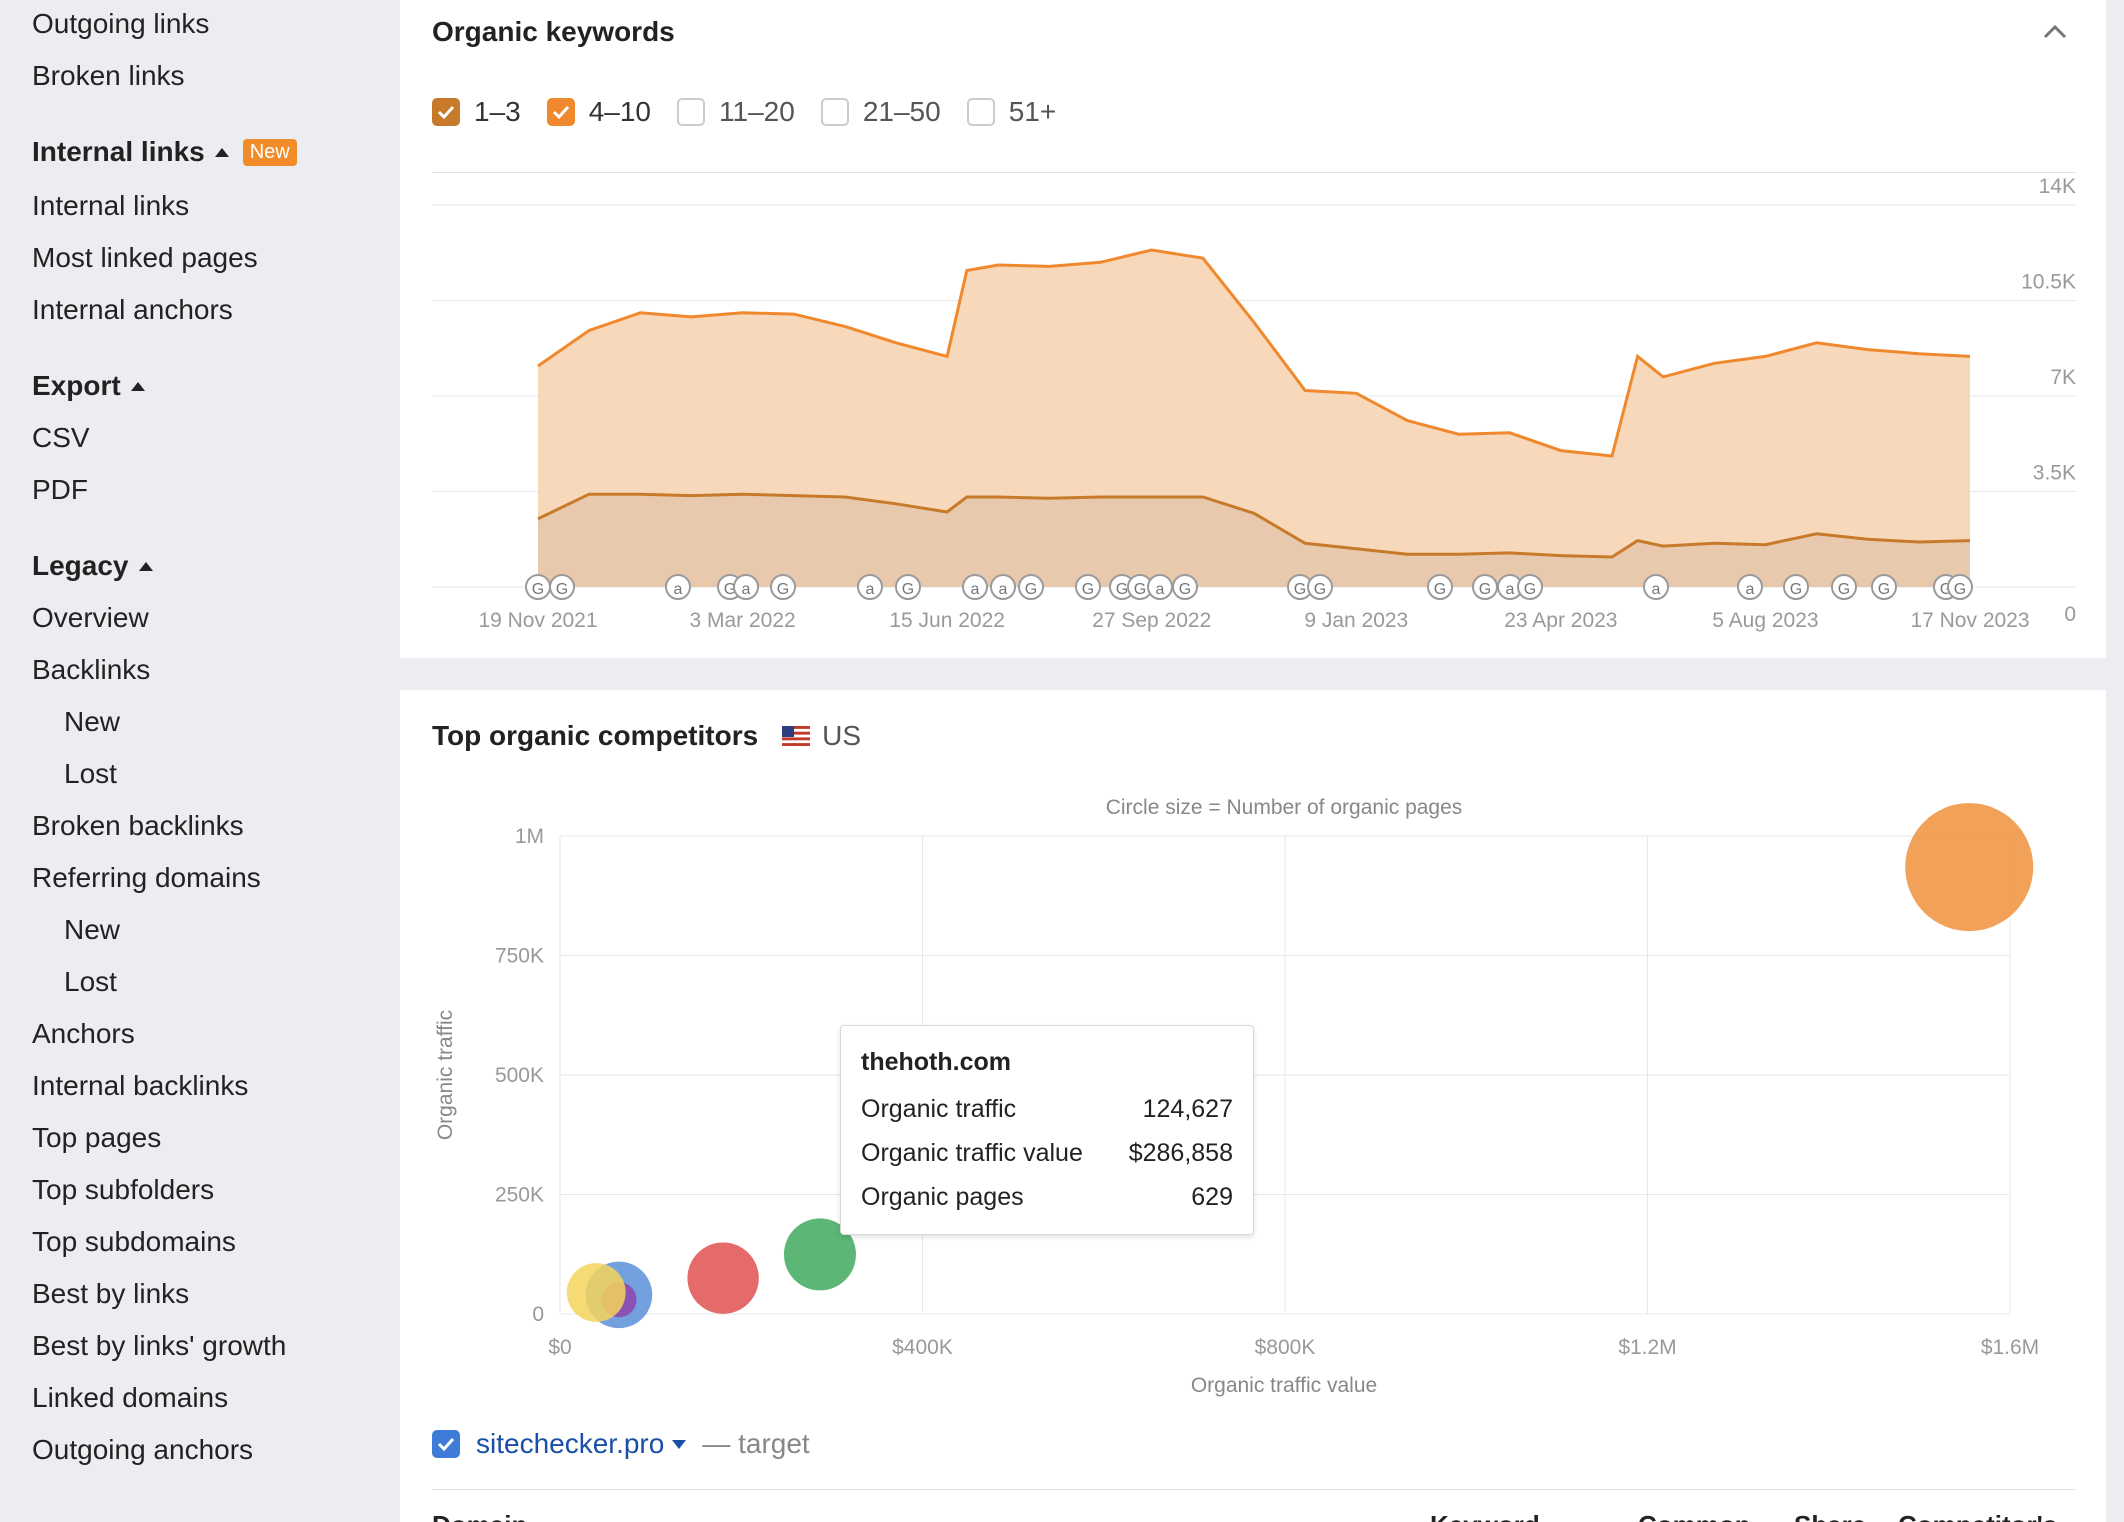  I want to click on country-label: US, so click(842, 735).